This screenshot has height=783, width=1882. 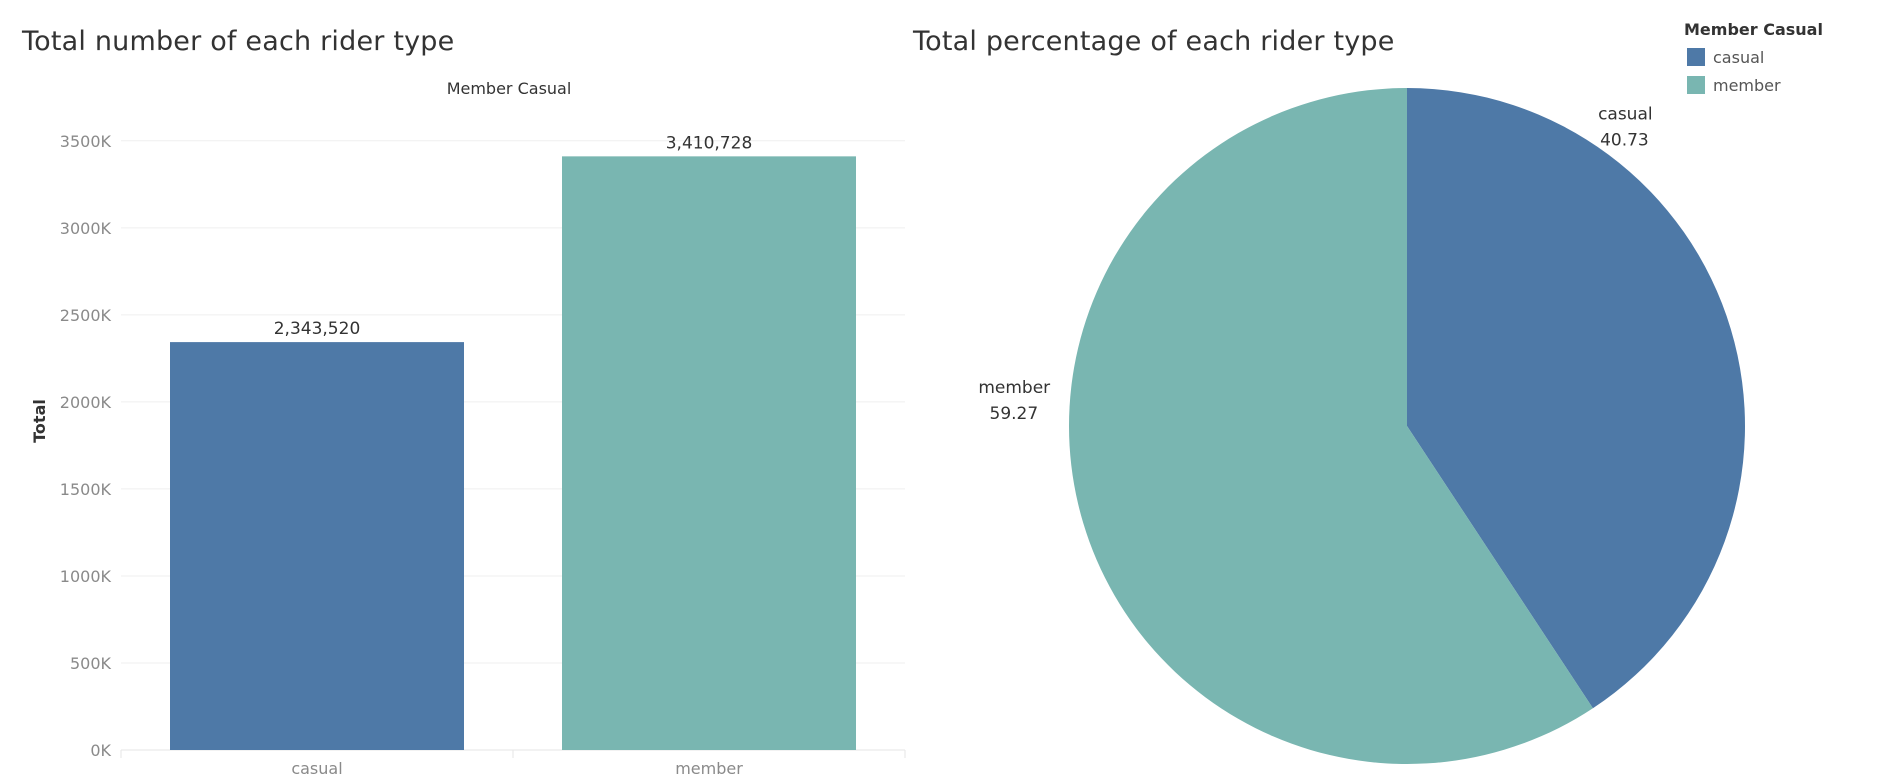 I want to click on x-tick-label-casual: casual, so click(x=316, y=768).